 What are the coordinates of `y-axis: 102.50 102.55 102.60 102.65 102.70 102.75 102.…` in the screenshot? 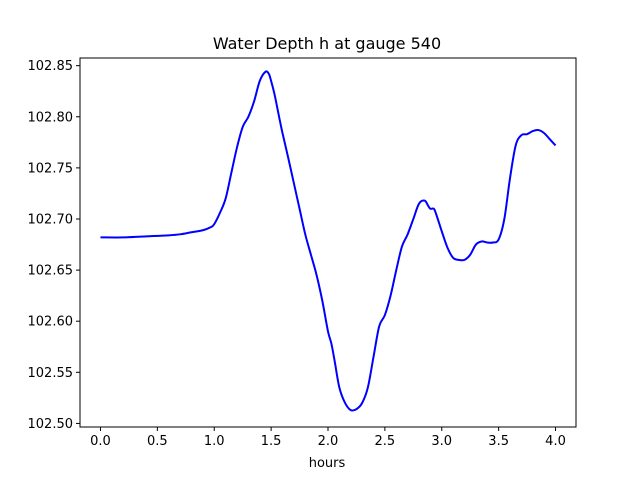 It's located at (54, 245).